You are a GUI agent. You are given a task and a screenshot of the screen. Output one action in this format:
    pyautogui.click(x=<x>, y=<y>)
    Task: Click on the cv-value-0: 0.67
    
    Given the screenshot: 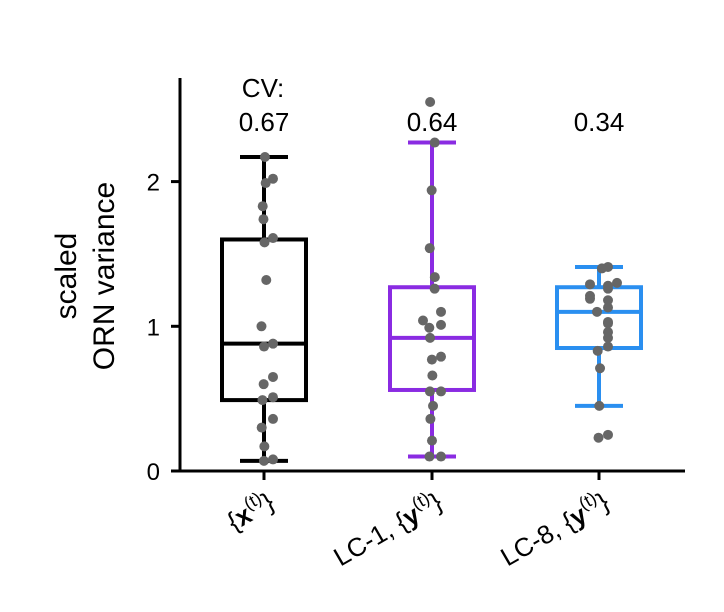 What is the action you would take?
    pyautogui.click(x=264, y=122)
    